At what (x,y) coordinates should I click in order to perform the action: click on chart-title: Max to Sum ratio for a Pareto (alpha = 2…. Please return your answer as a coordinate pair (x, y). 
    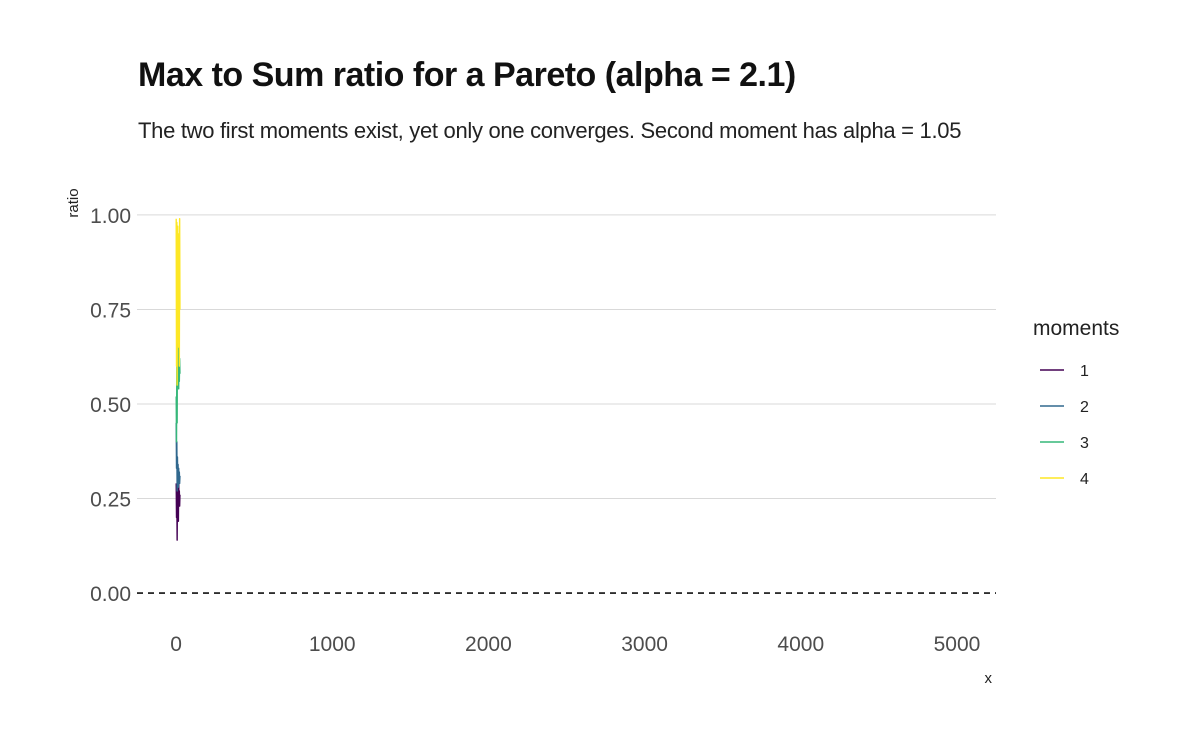
    Looking at the image, I should click on (467, 75).